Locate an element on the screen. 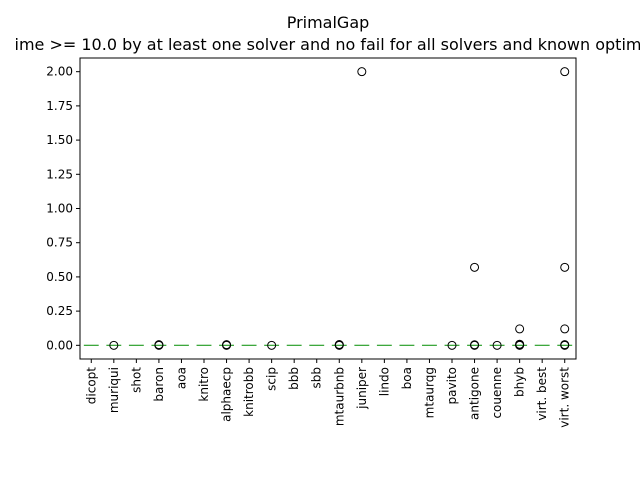 Image resolution: width=640 pixels, height=480 pixels. x-tick-label: knitro is located at coordinates (204, 384).